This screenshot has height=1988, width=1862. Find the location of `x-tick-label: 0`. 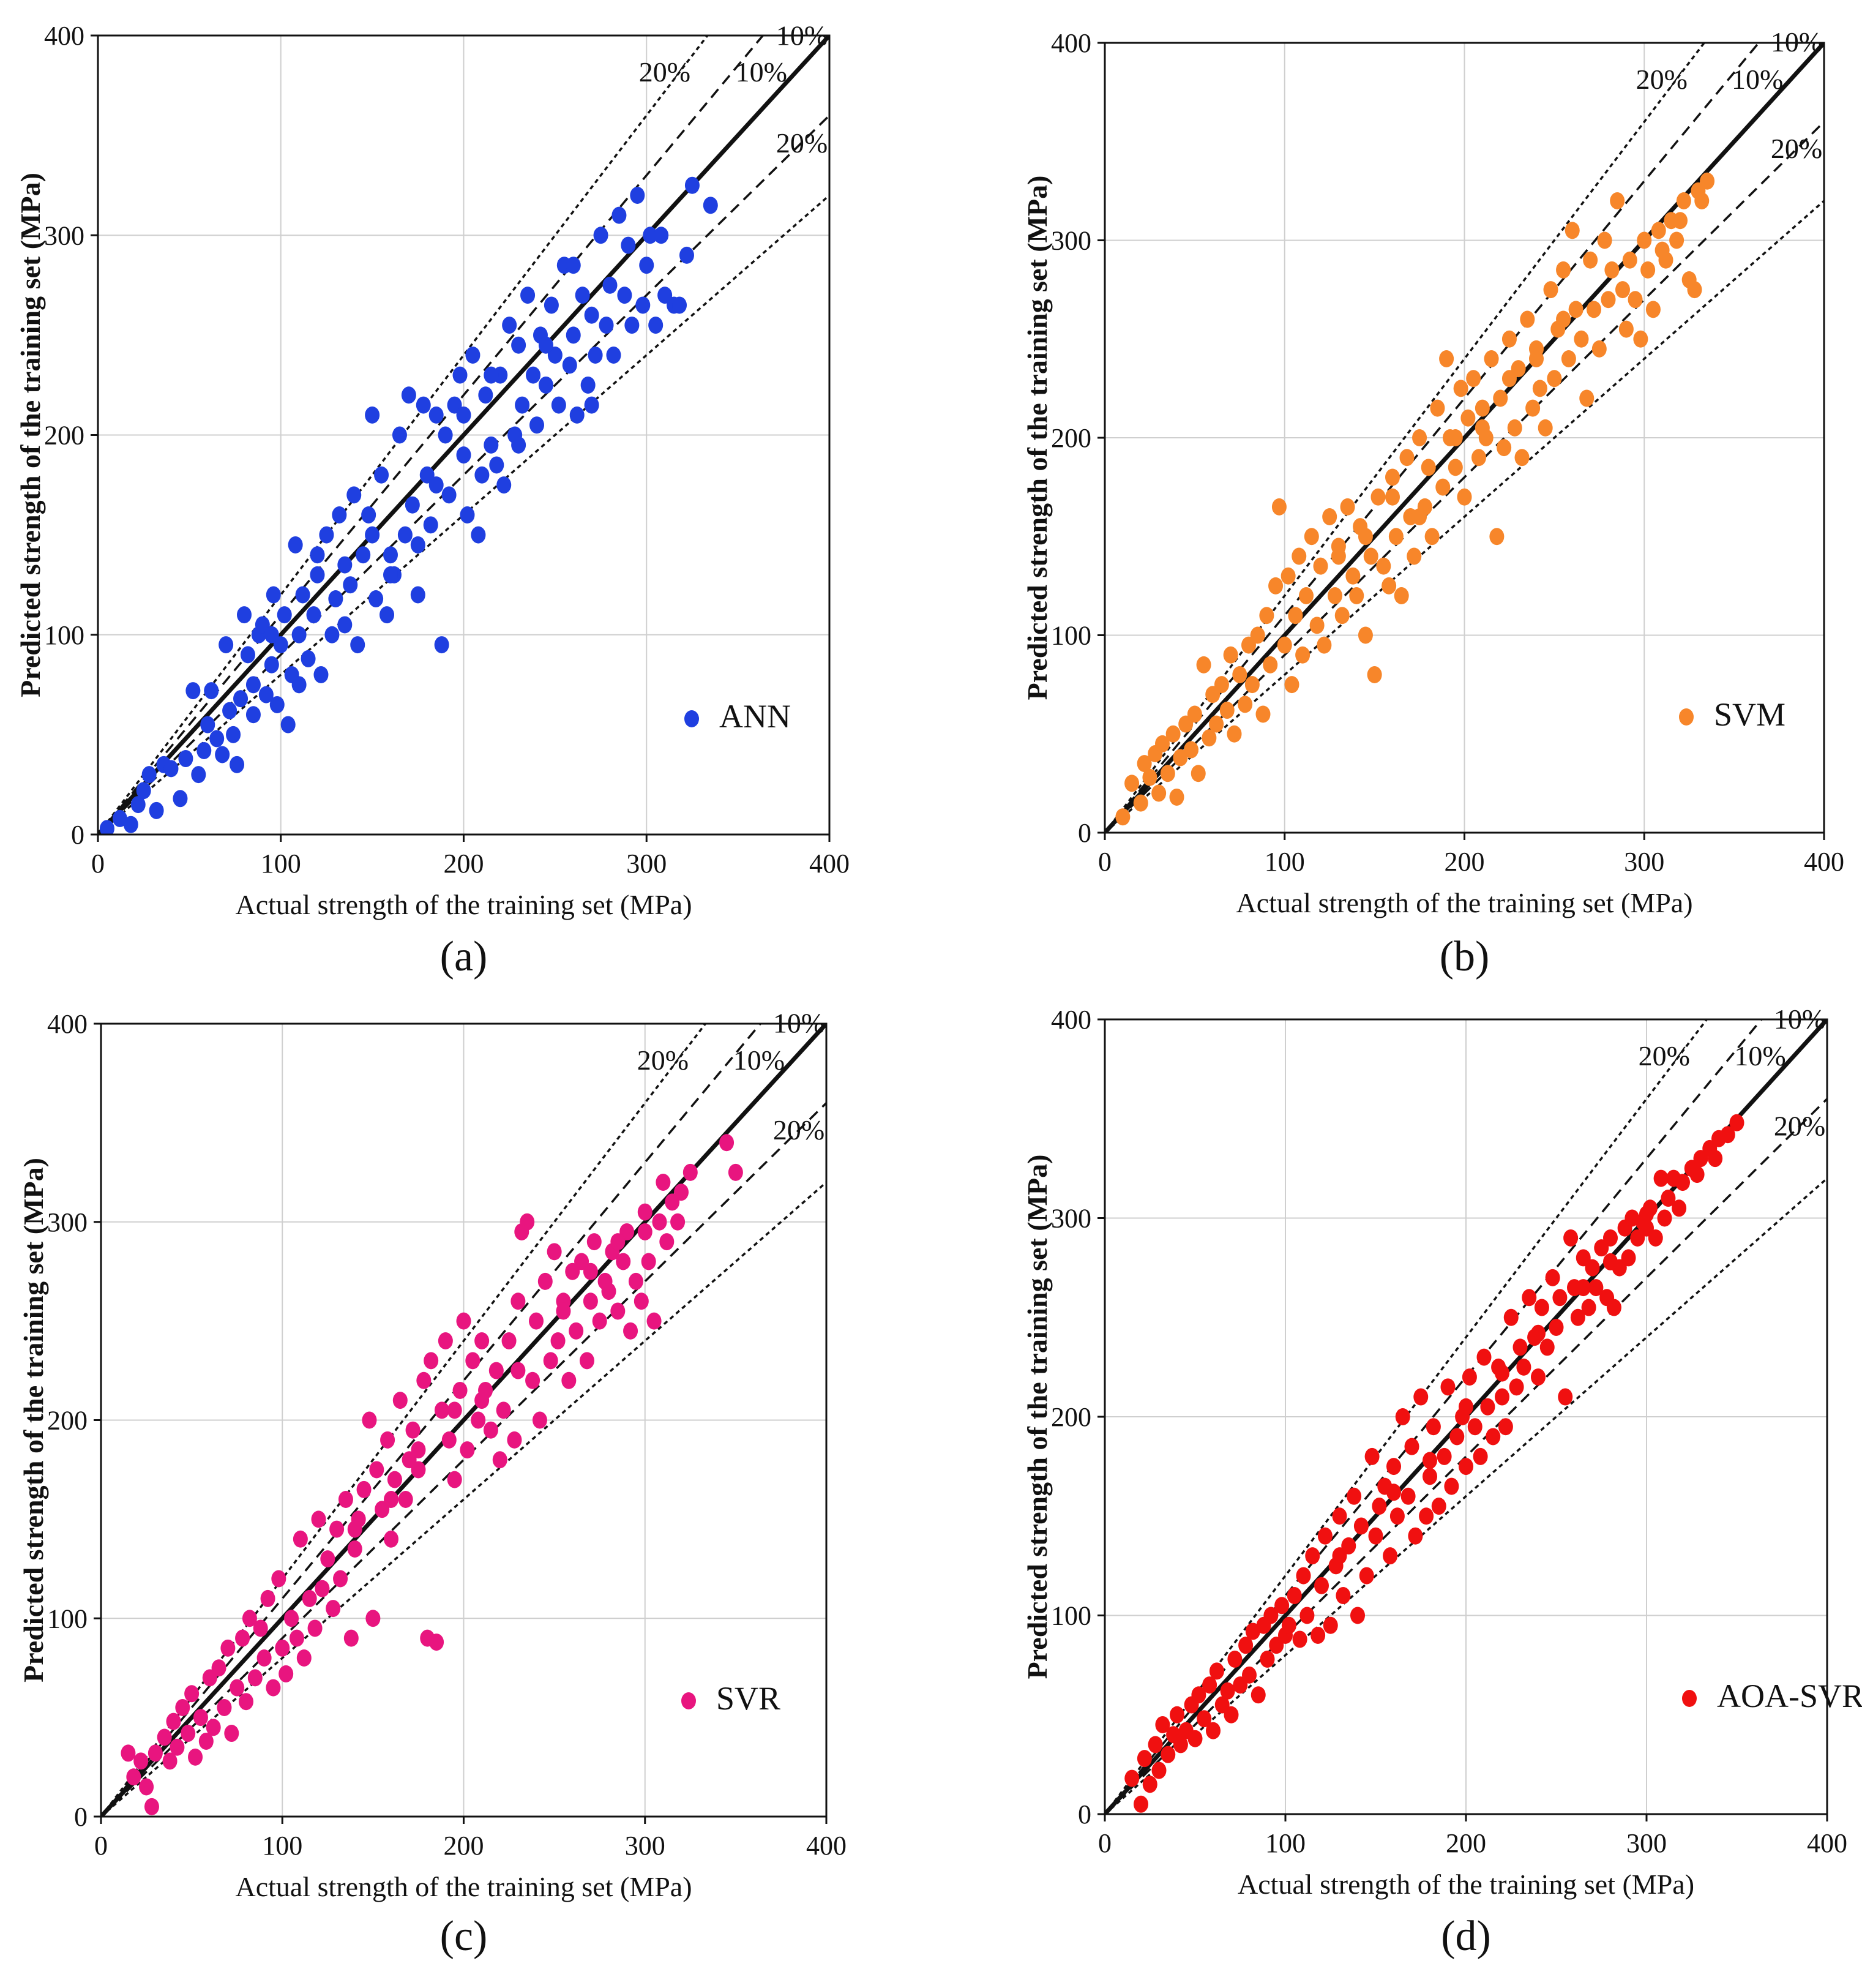

x-tick-label: 0 is located at coordinates (1105, 1843).